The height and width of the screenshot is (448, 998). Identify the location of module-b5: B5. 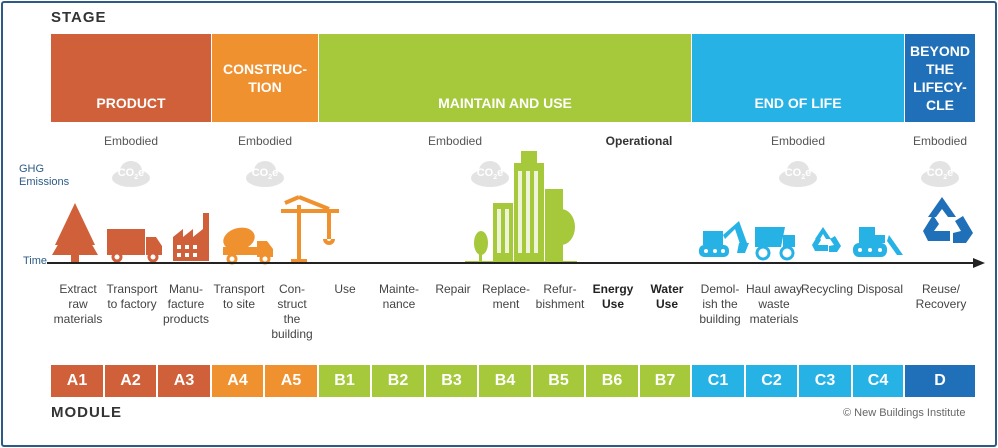
(559, 381).